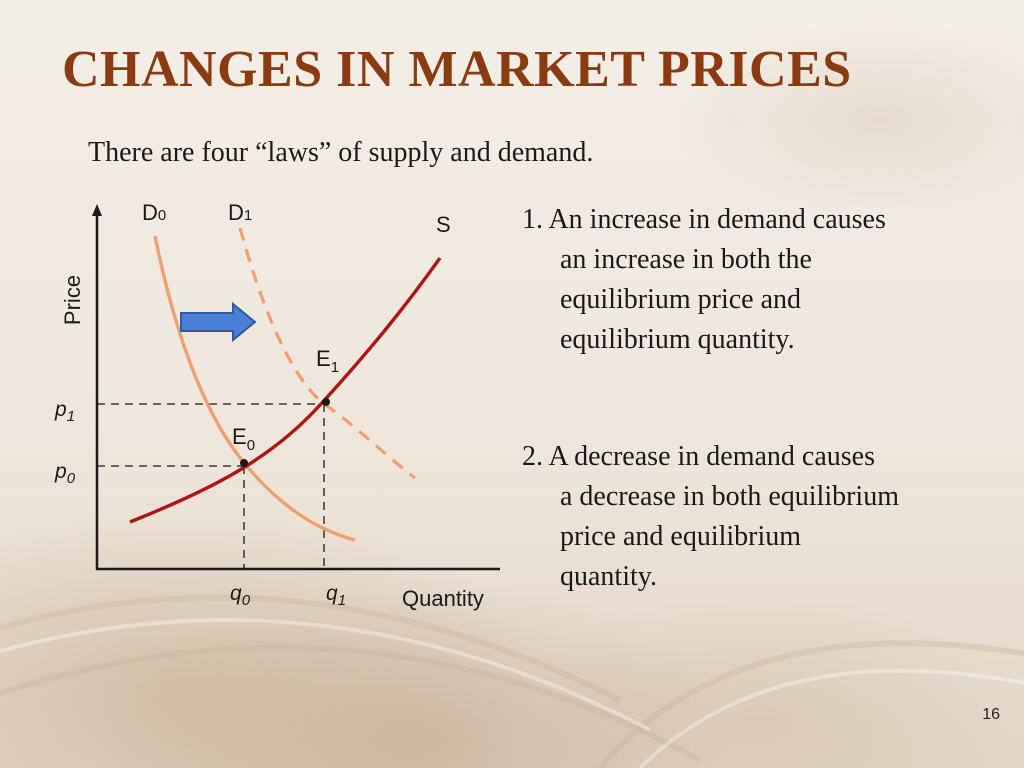  I want to click on slide-number: 16, so click(991, 714).